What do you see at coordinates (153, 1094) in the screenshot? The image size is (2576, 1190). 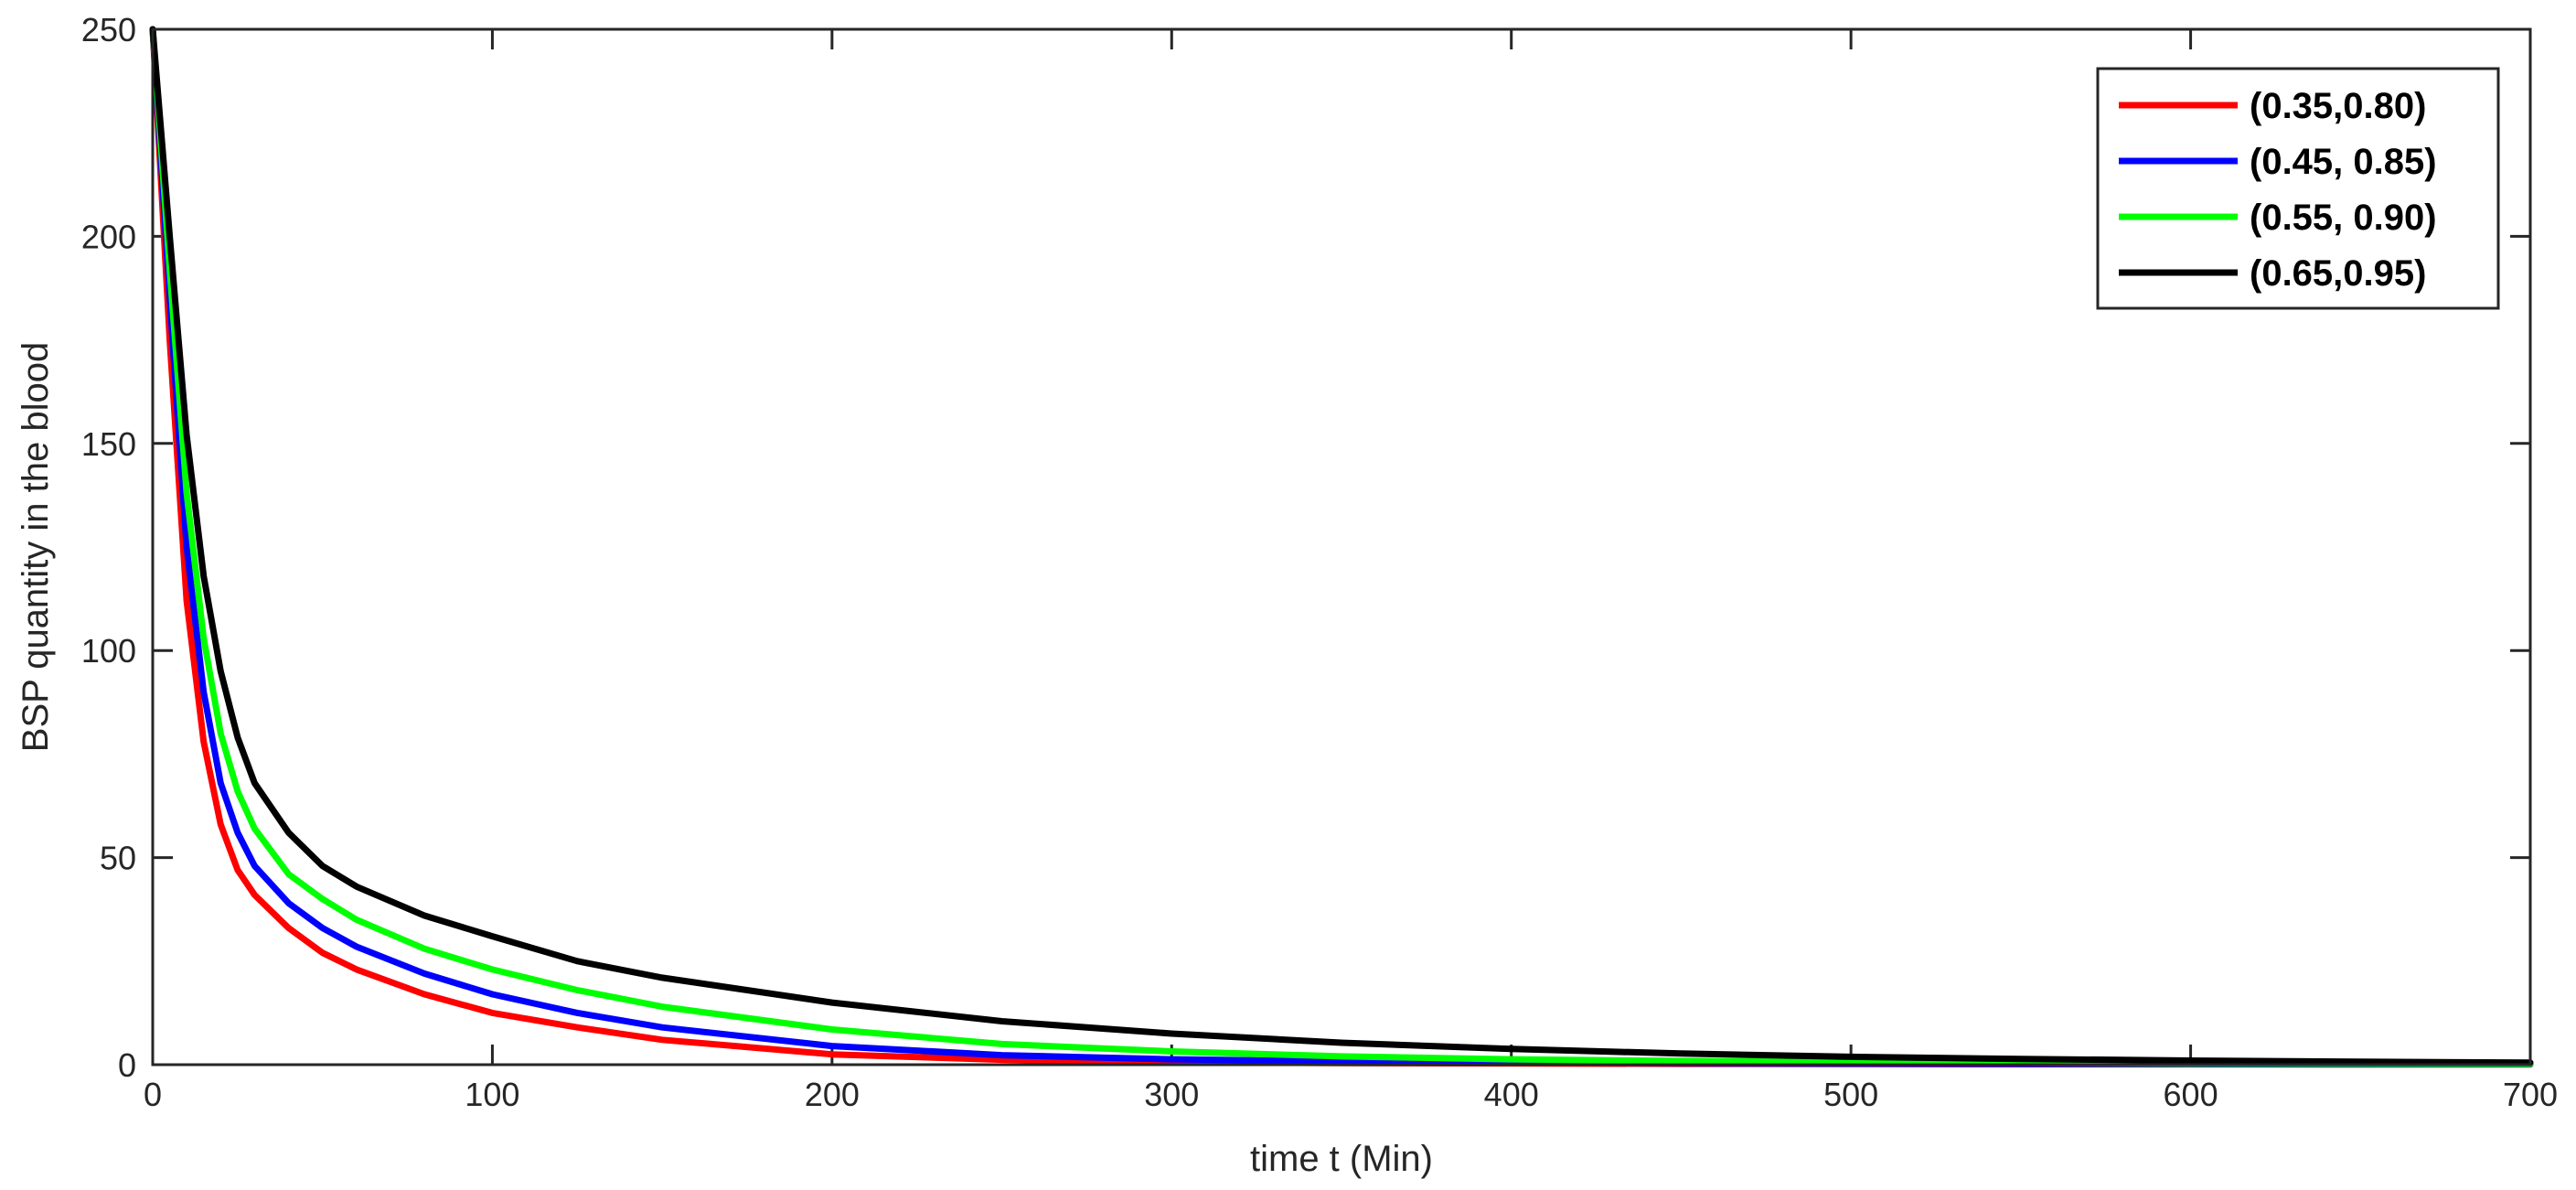 I see `x-tick-label: 0` at bounding box center [153, 1094].